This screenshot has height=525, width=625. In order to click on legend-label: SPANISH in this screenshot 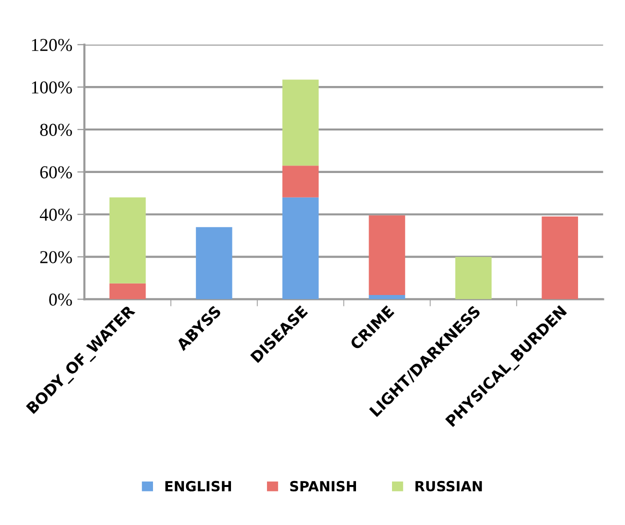, I will do `click(323, 486)`.